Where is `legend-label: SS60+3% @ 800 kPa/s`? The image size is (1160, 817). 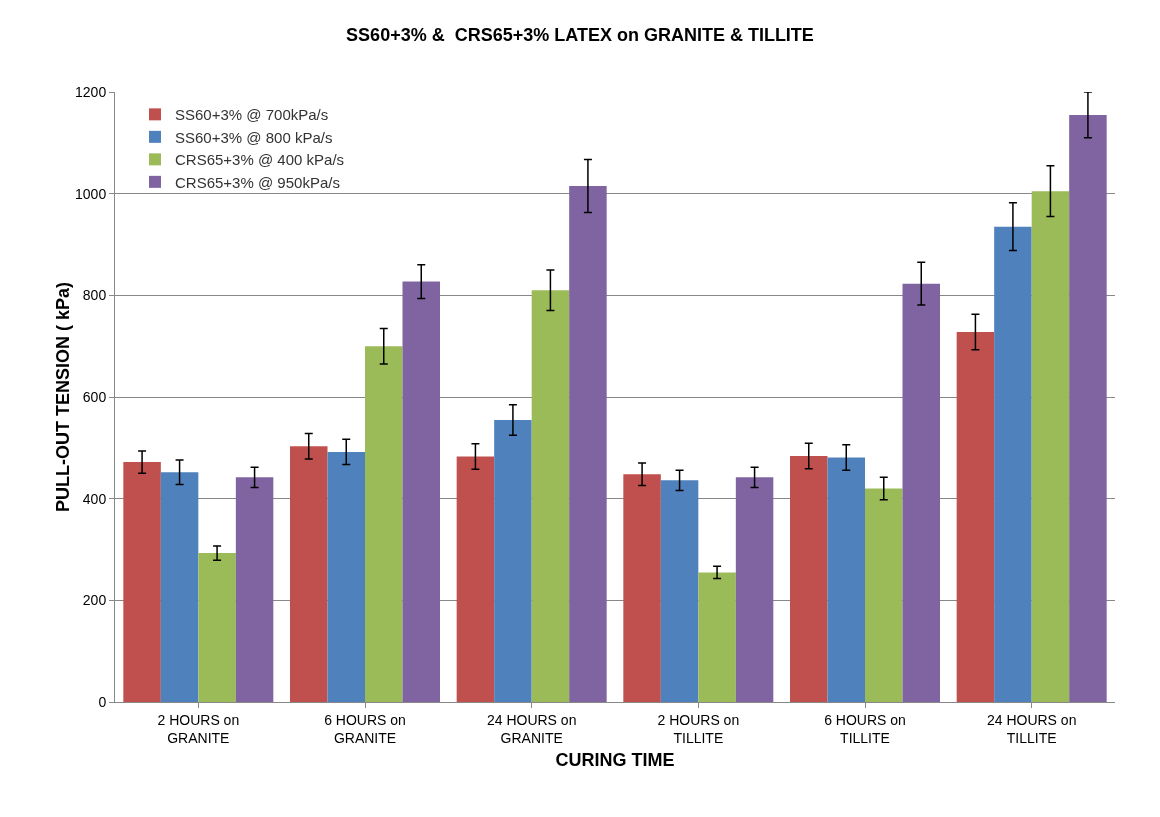
legend-label: SS60+3% @ 800 kPa/s is located at coordinates (254, 137).